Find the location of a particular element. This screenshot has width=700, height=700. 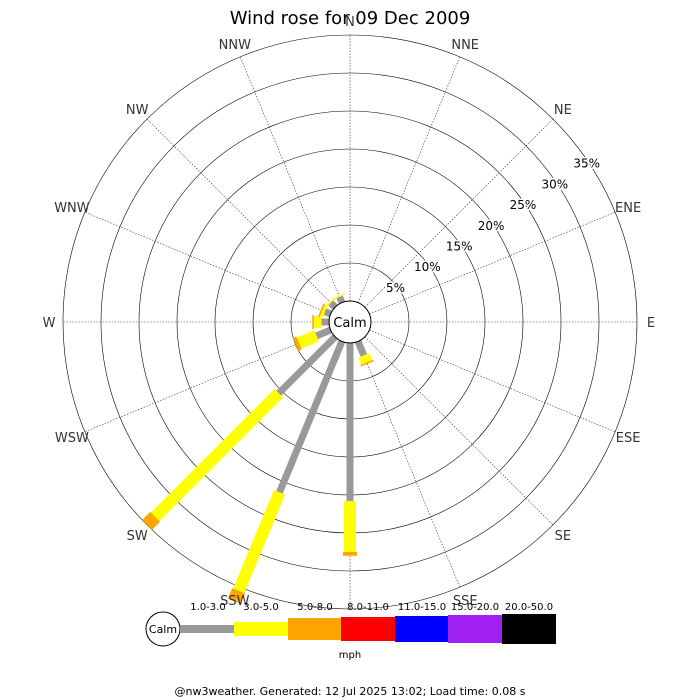

legend-swatch-8.0-11.0 is located at coordinates (368, 629).